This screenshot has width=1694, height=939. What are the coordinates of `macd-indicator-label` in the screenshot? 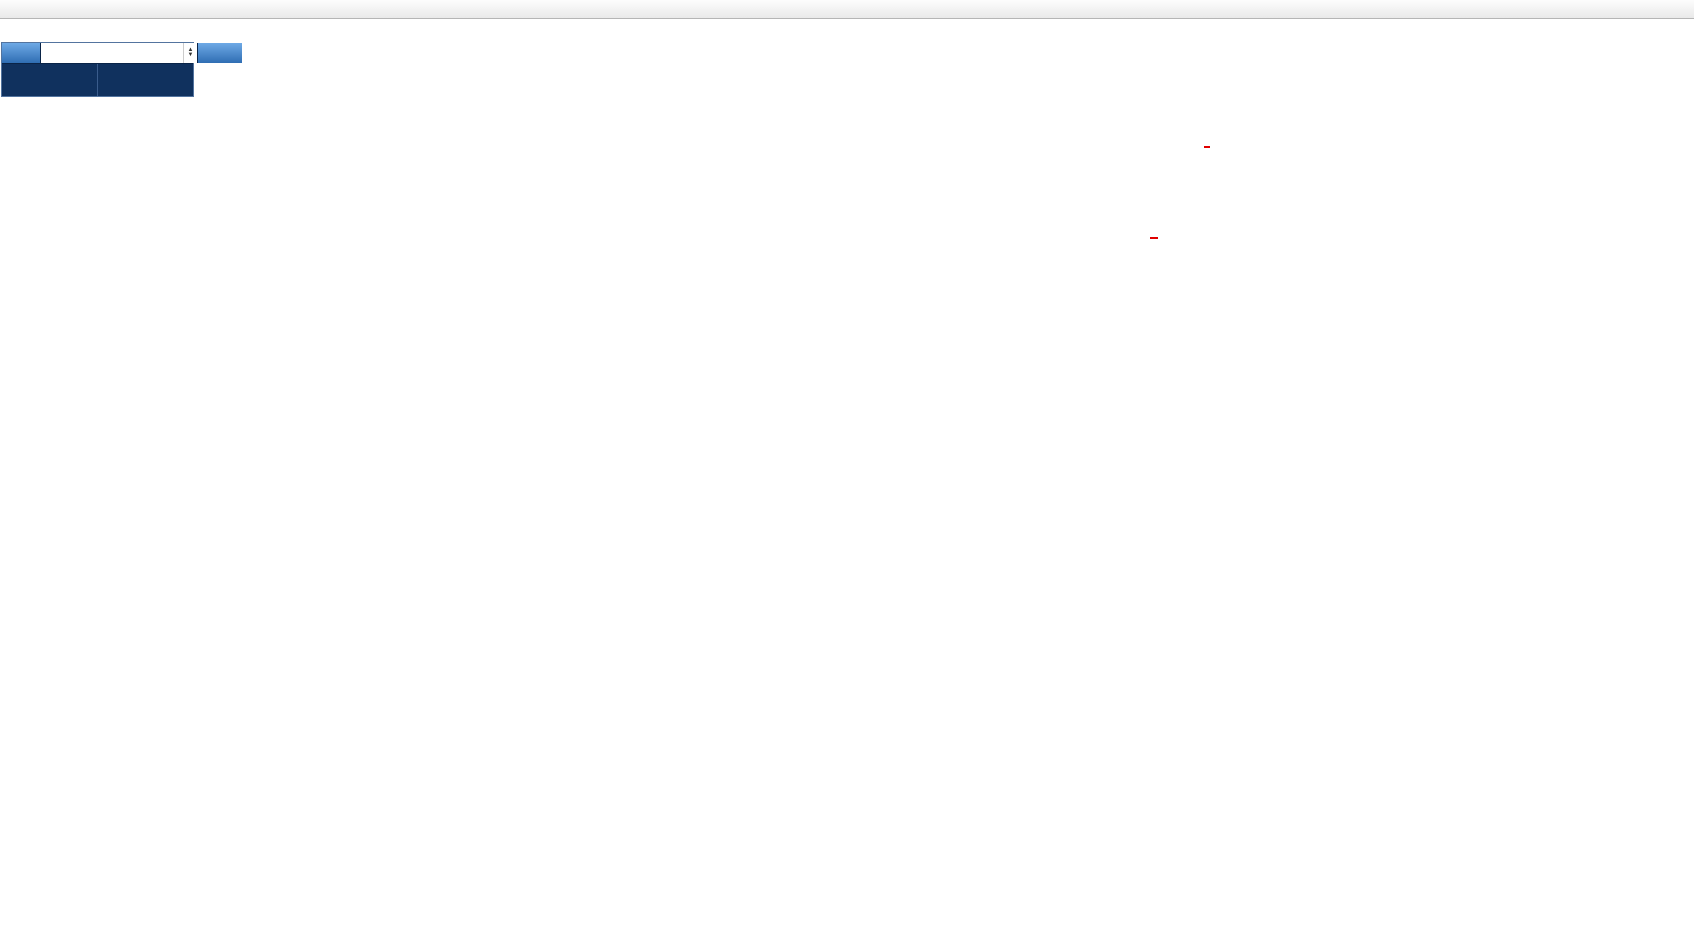 It's located at (5, 546).